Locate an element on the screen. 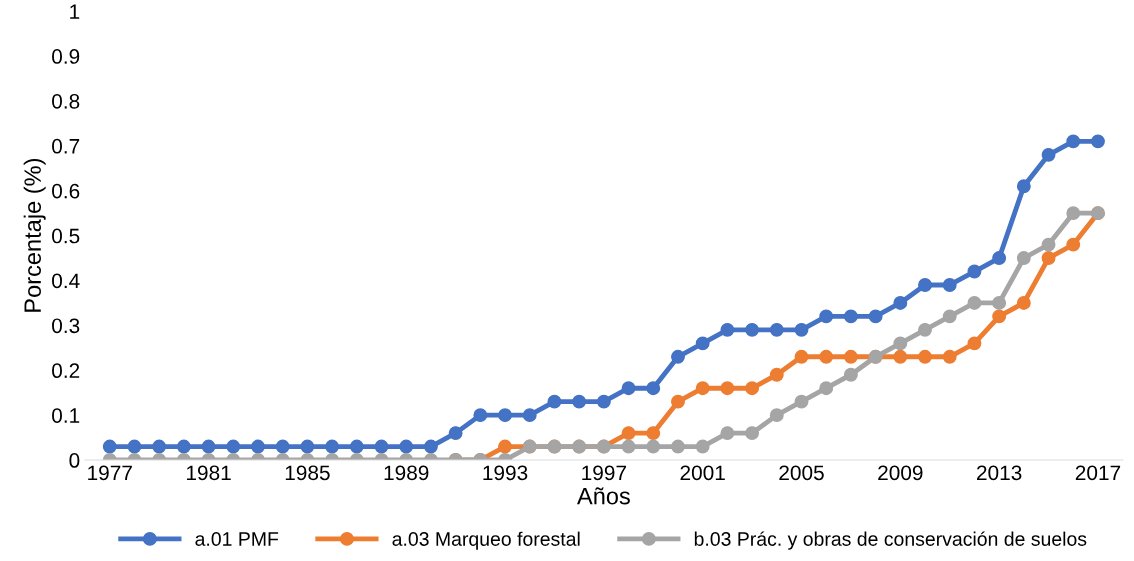 Image resolution: width=1134 pixels, height=561 pixels. y-tick-label: 0.9 is located at coordinates (66, 56).